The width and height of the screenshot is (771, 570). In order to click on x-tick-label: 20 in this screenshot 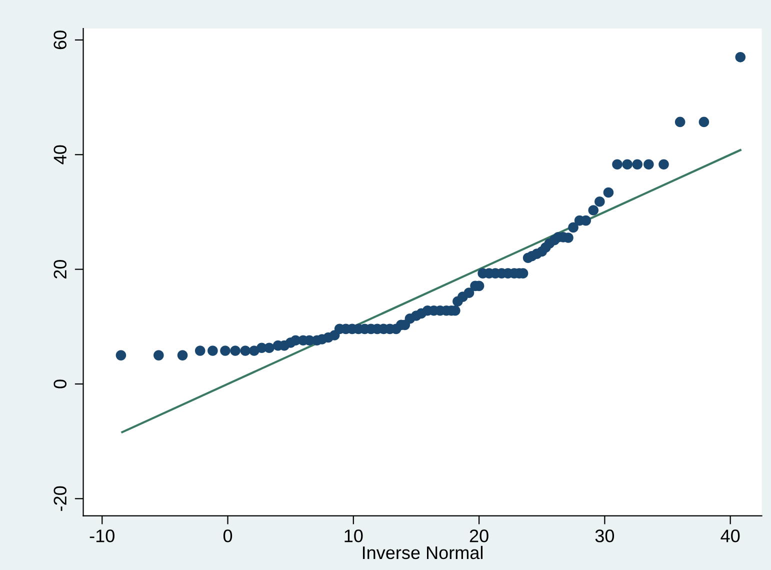, I will do `click(479, 536)`.